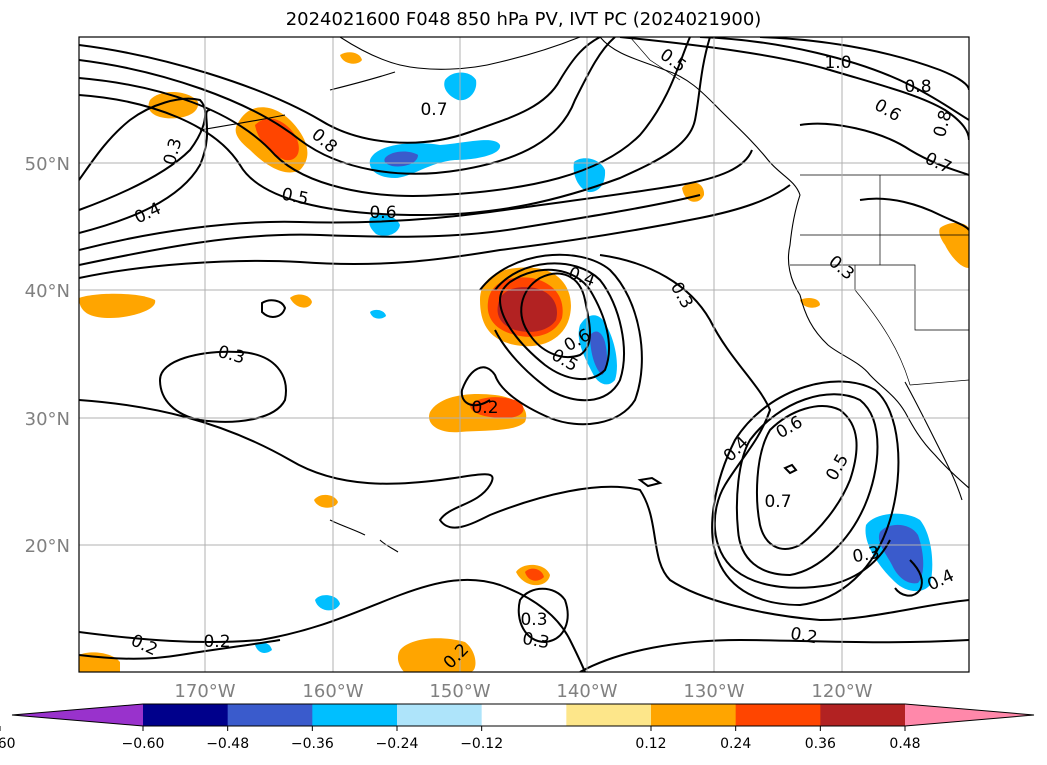 The width and height of the screenshot is (1047, 765). What do you see at coordinates (841, 691) in the screenshot?
I see `lon-label: 120°W` at bounding box center [841, 691].